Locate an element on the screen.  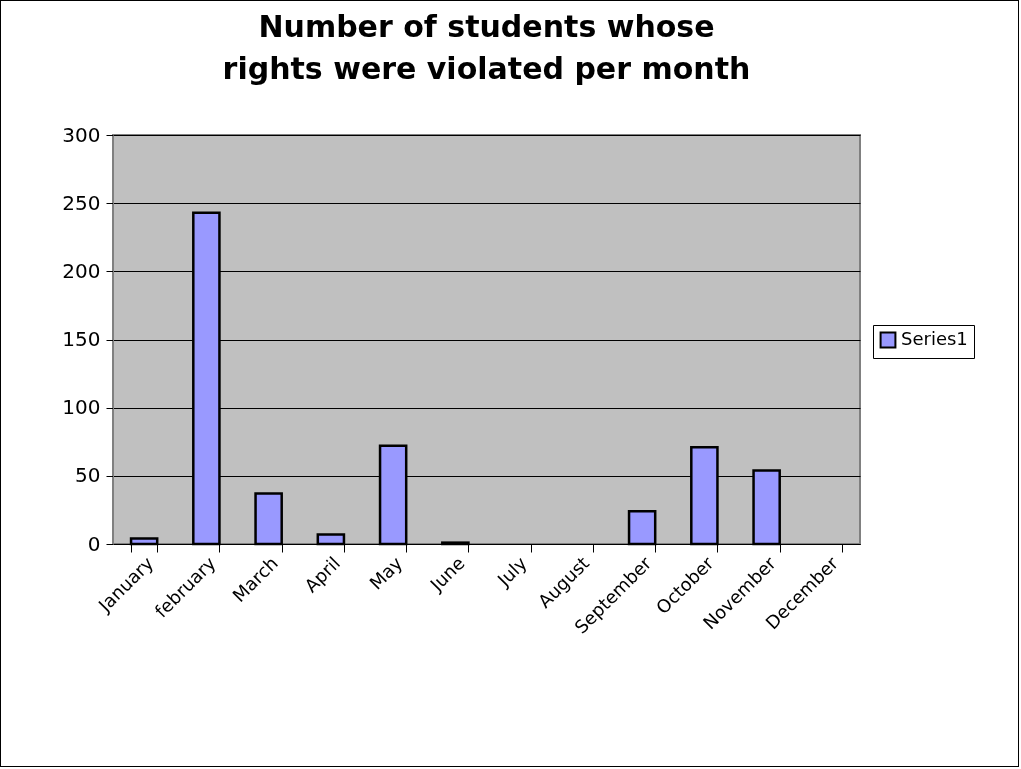
y-tick-label: 0 is located at coordinates (94, 543).